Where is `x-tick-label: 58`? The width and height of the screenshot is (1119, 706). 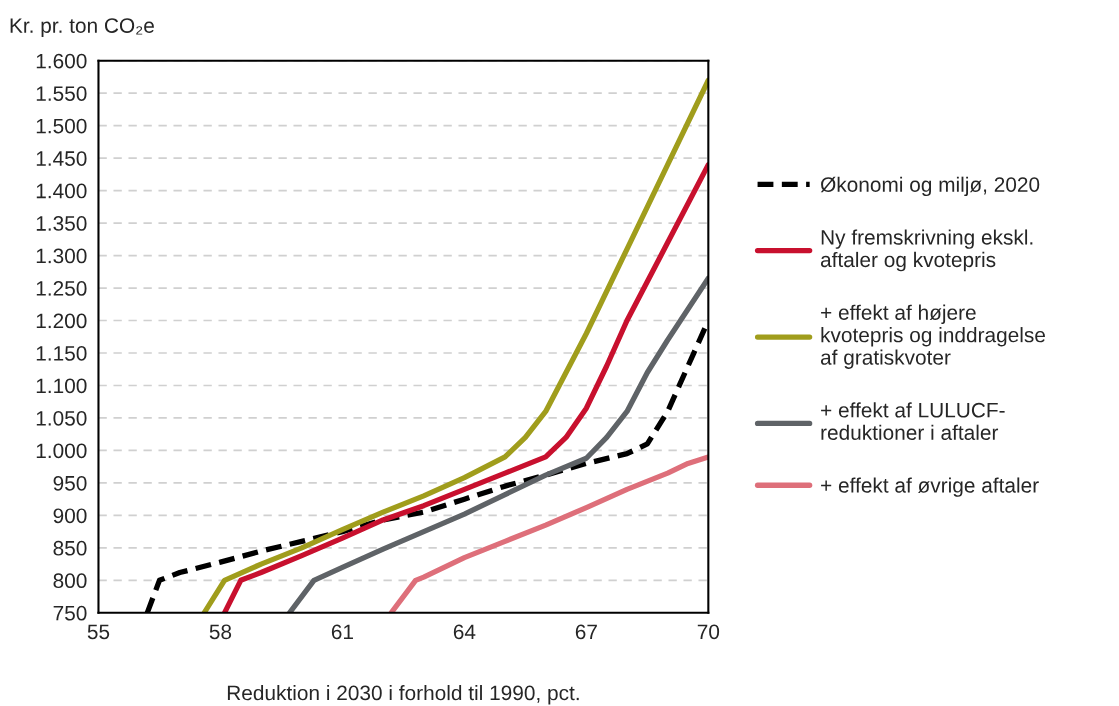 x-tick-label: 58 is located at coordinates (220, 632).